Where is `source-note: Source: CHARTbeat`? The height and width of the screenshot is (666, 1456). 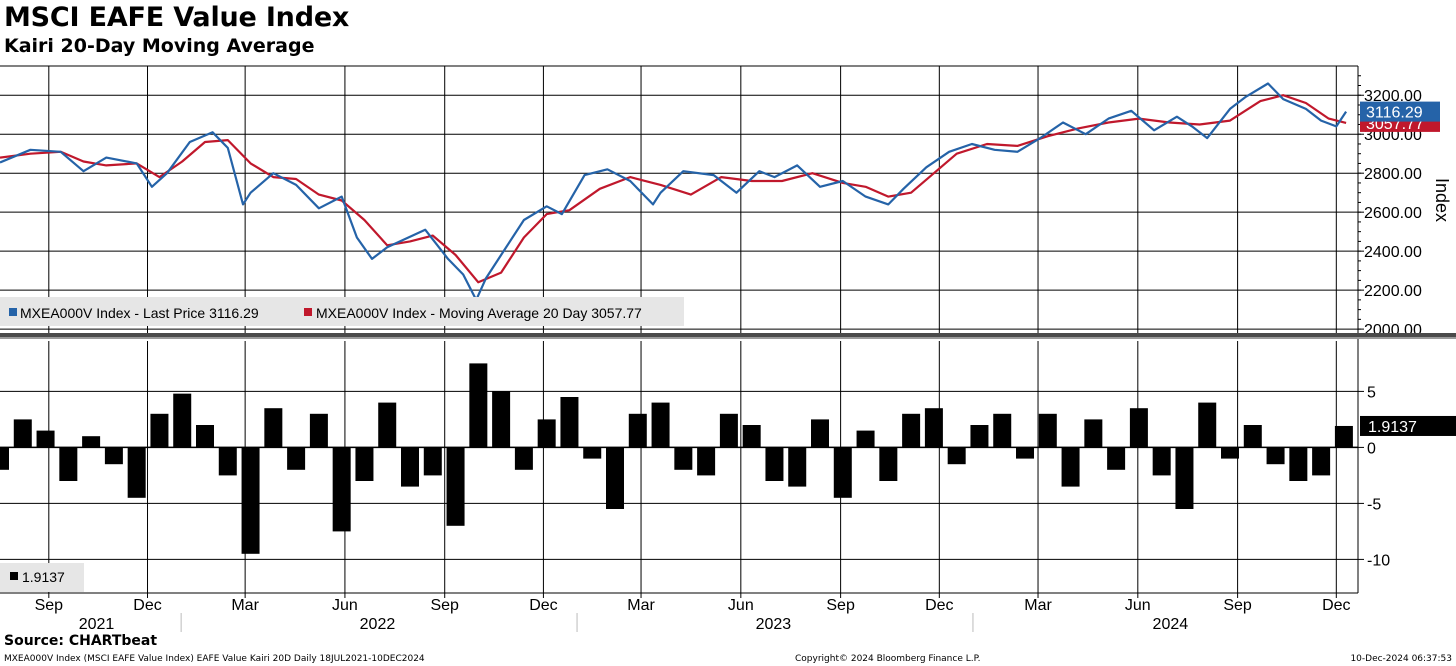 source-note: Source: CHARTbeat is located at coordinates (81, 641).